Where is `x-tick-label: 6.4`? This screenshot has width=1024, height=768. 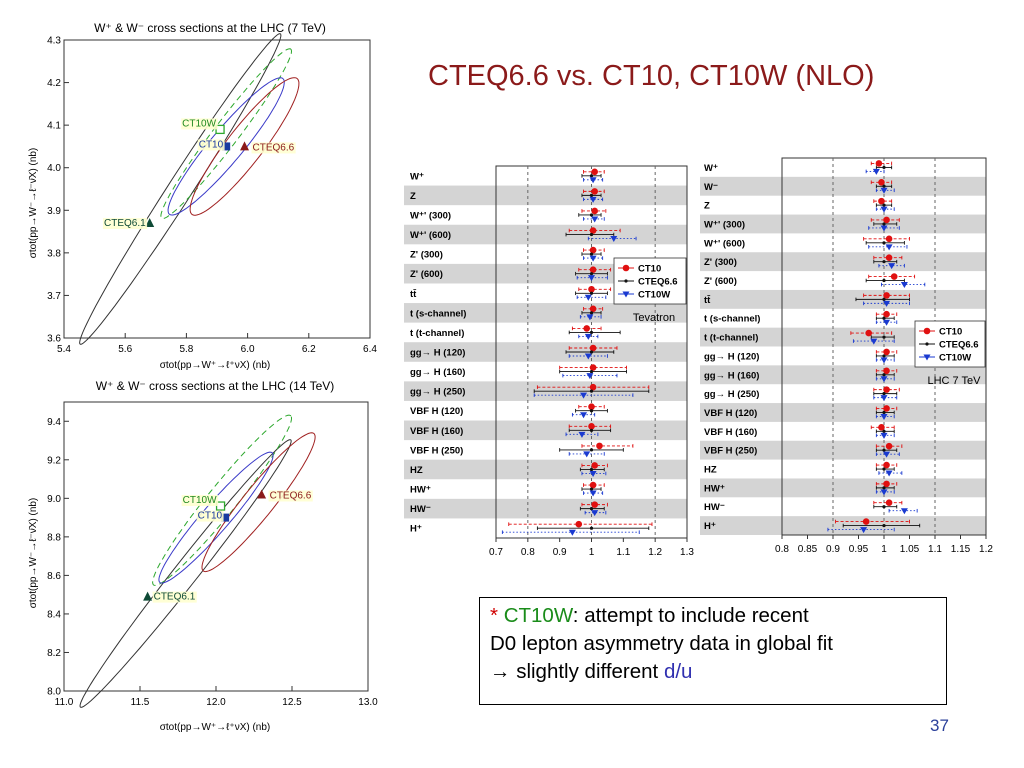
x-tick-label: 6.4 is located at coordinates (370, 349).